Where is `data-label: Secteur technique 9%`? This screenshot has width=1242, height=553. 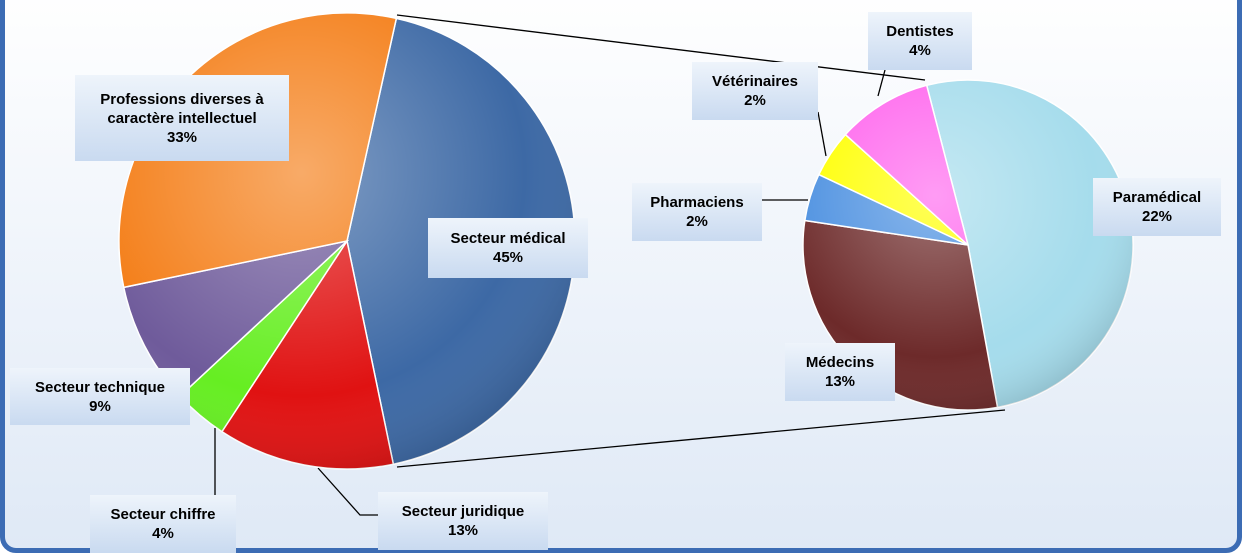 data-label: Secteur technique 9% is located at coordinates (100, 396).